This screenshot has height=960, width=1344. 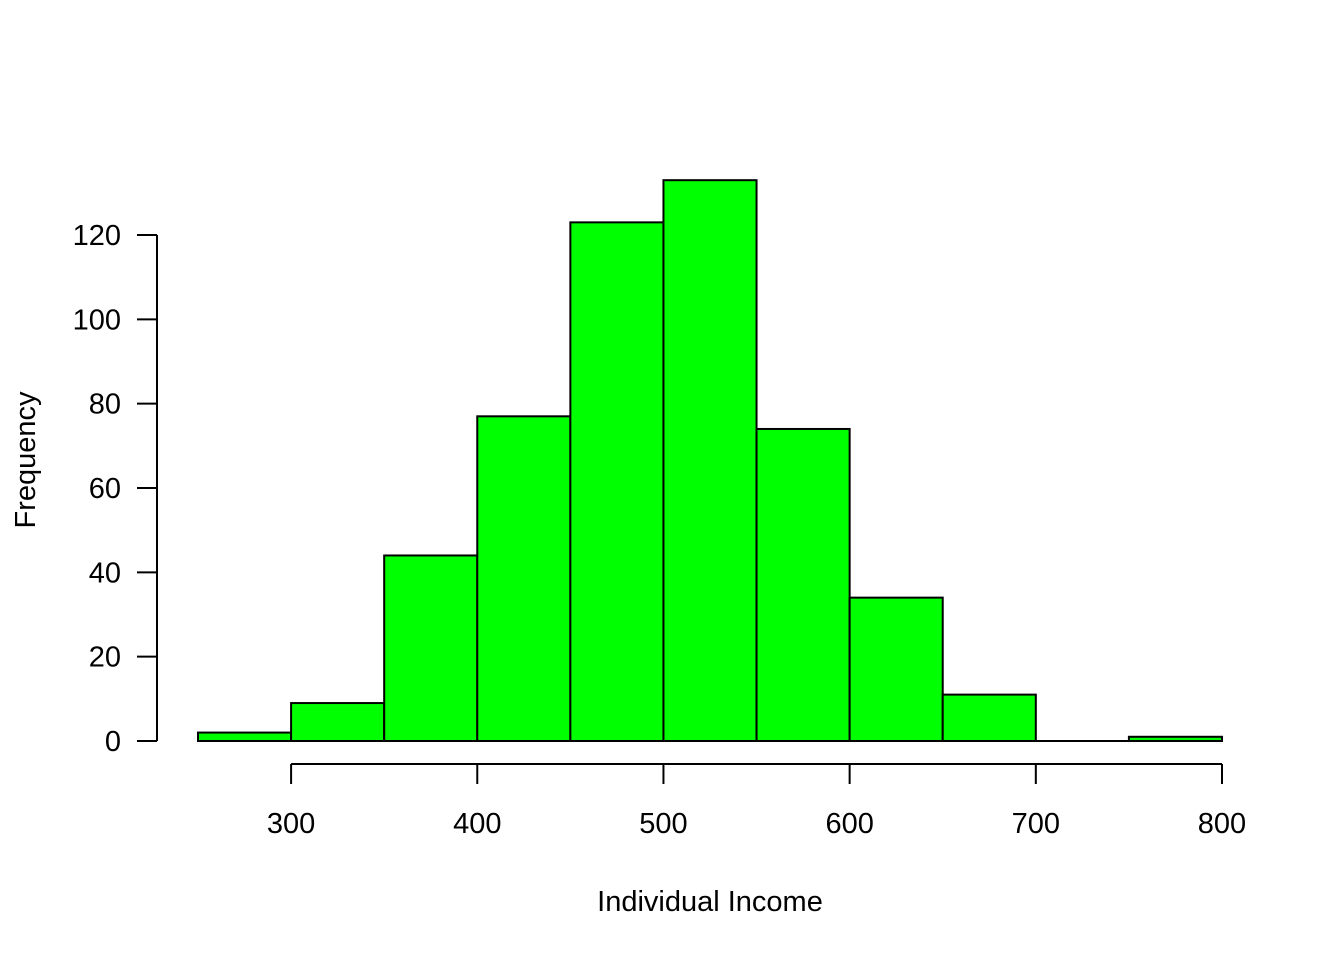 What do you see at coordinates (113, 742) in the screenshot?
I see `y-tick-label: 0` at bounding box center [113, 742].